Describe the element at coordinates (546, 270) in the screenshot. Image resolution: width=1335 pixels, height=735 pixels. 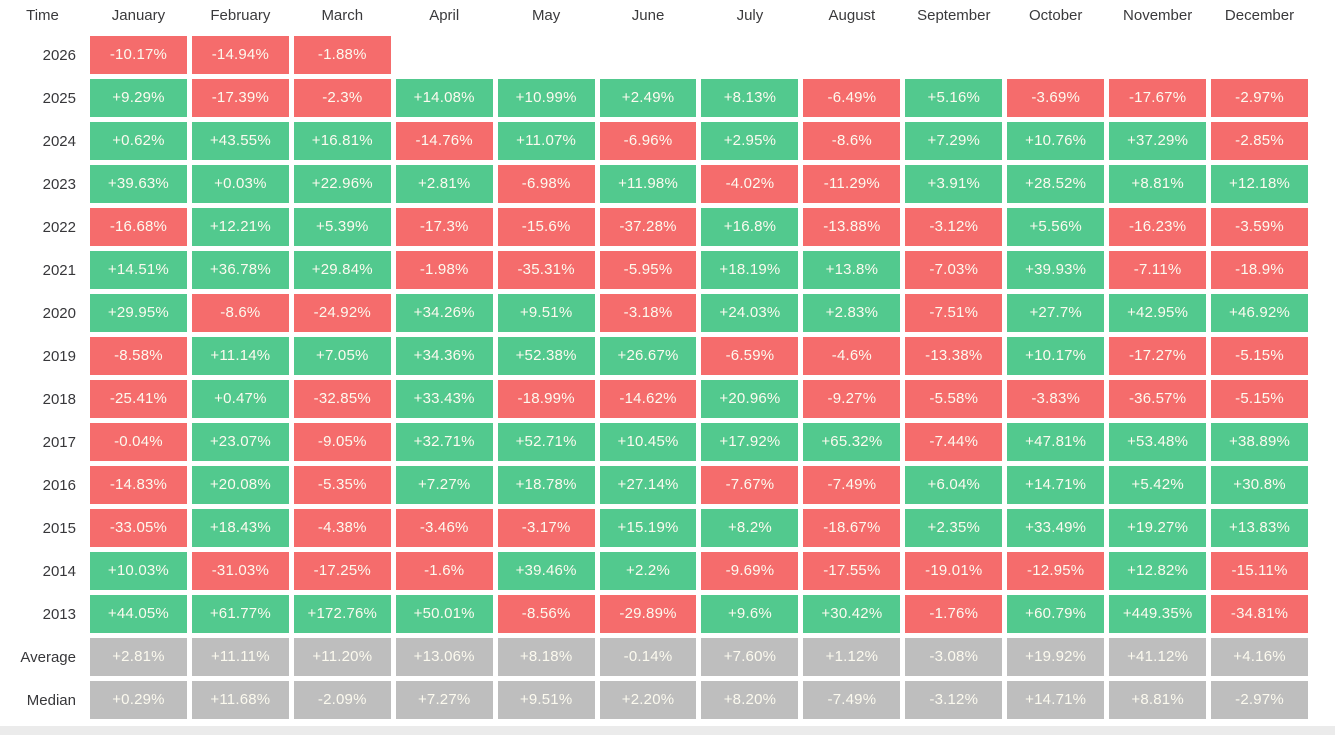
I see `table-cell: -35.31%` at that location.